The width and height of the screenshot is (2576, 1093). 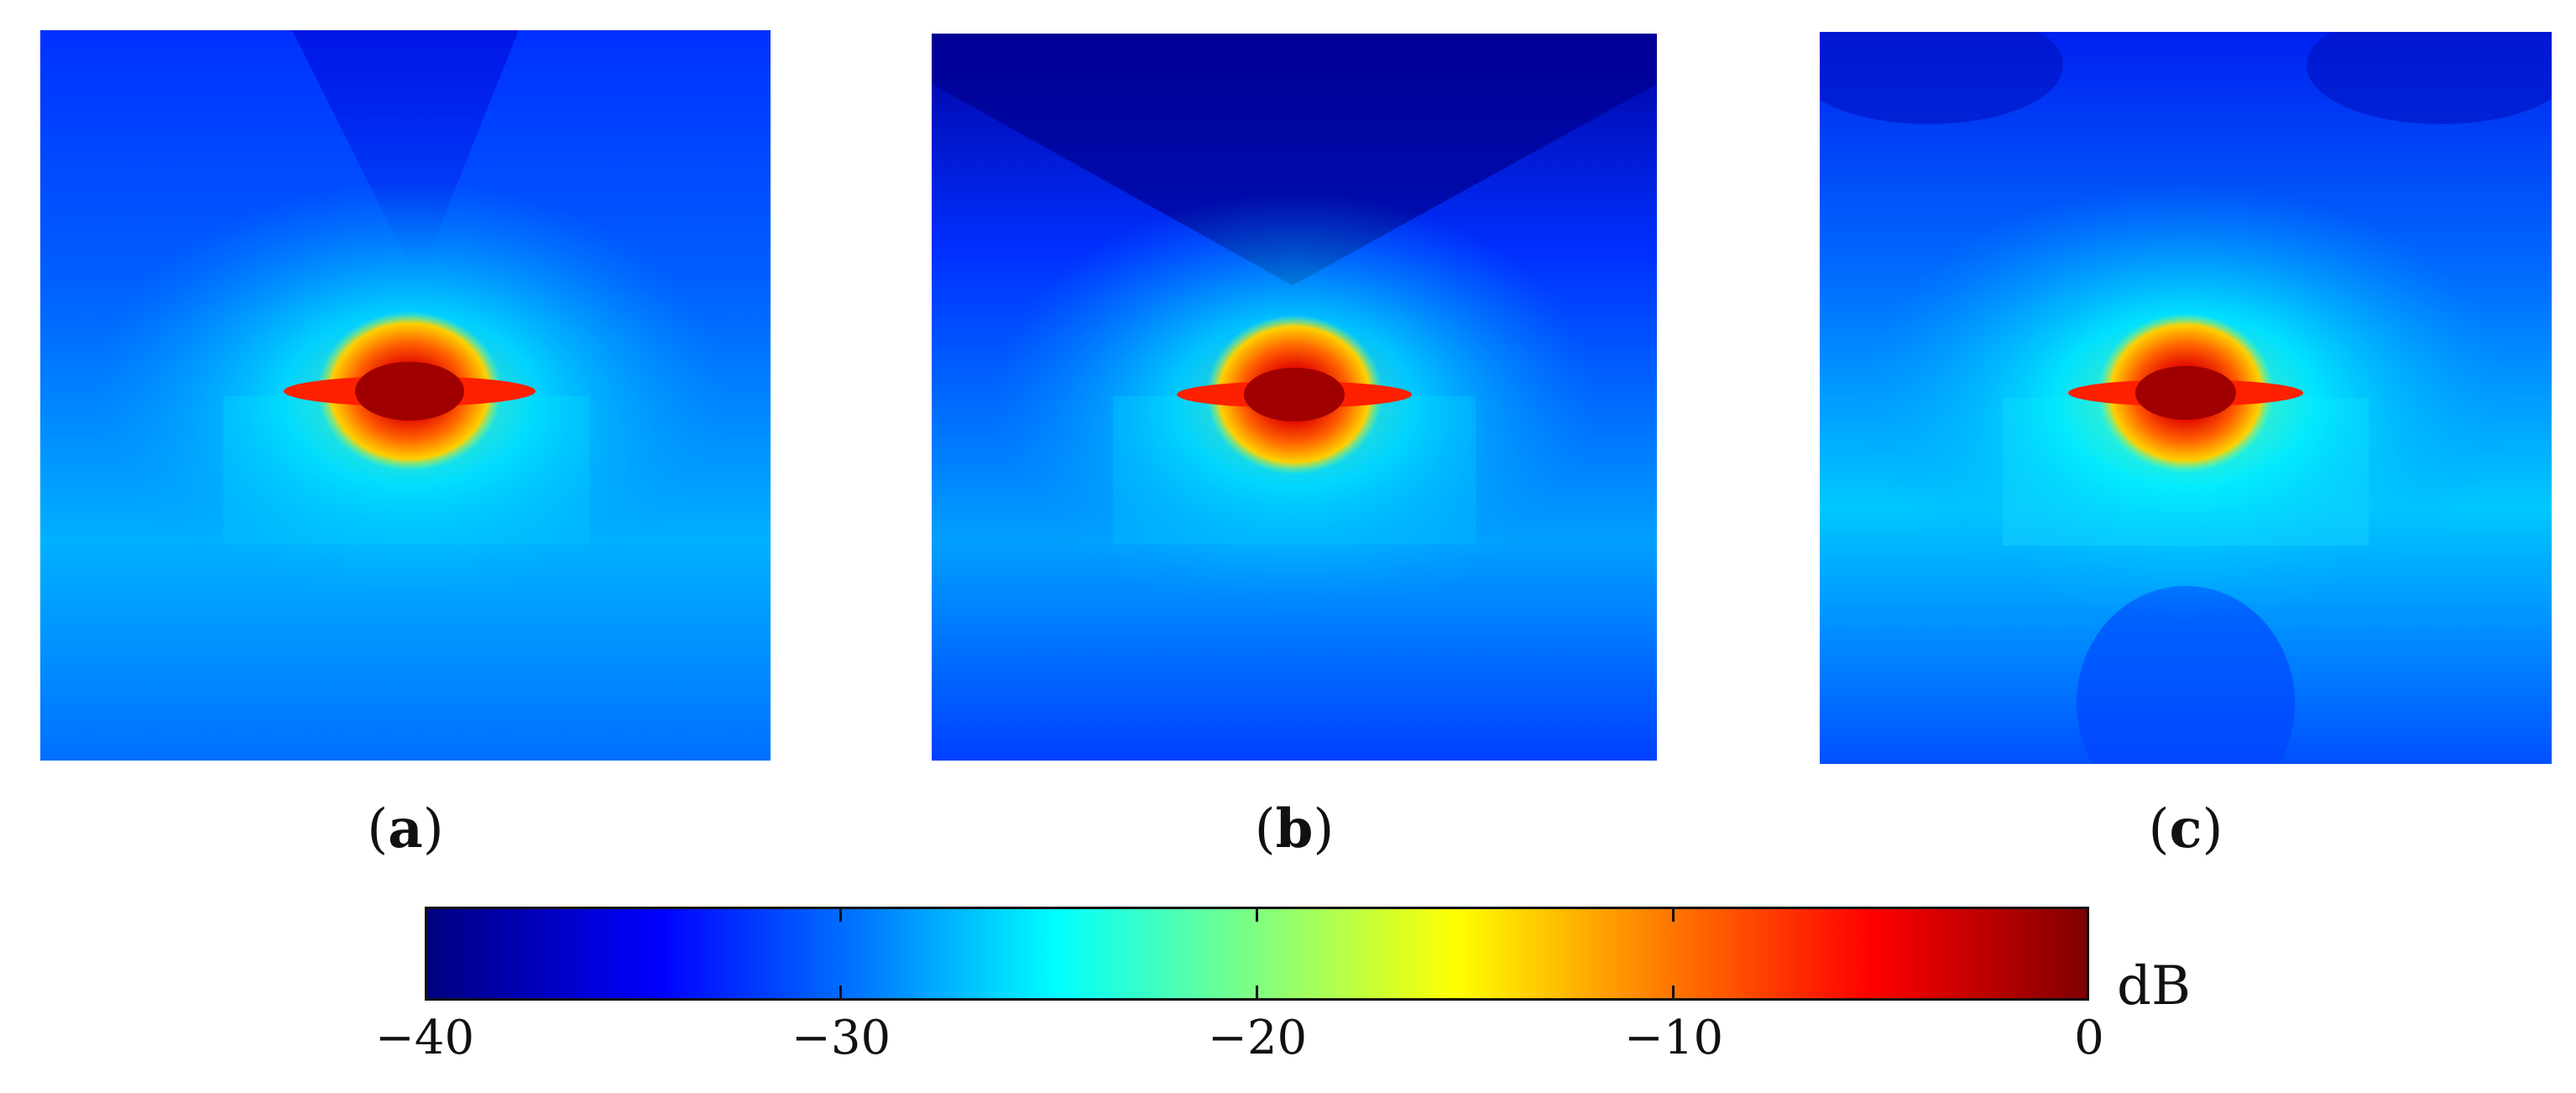 What do you see at coordinates (405, 829) in the screenshot?
I see `caption-a: (a)` at bounding box center [405, 829].